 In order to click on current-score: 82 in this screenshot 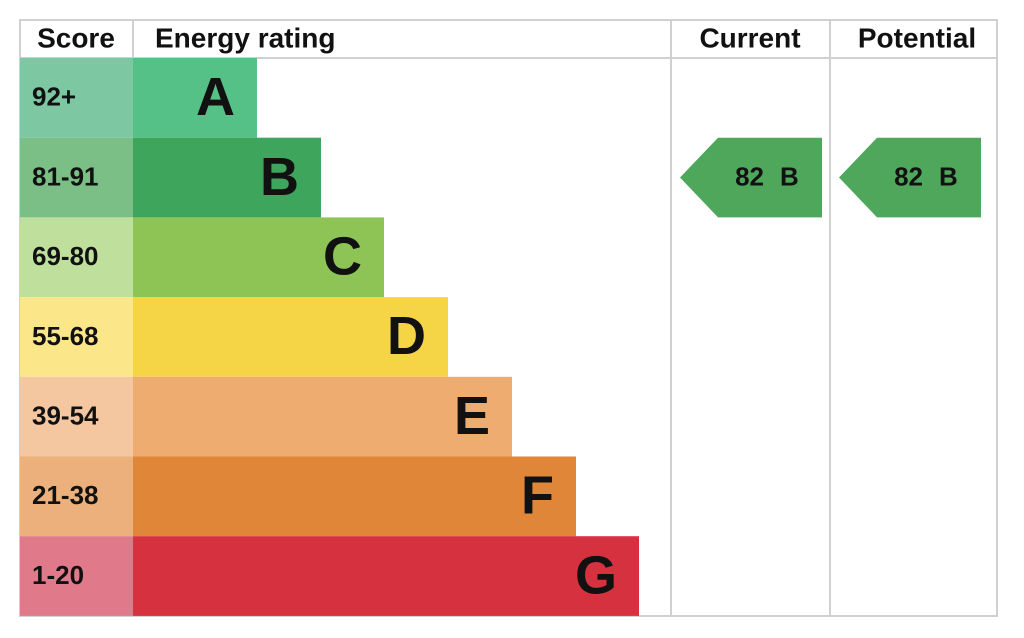, I will do `click(749, 176)`.